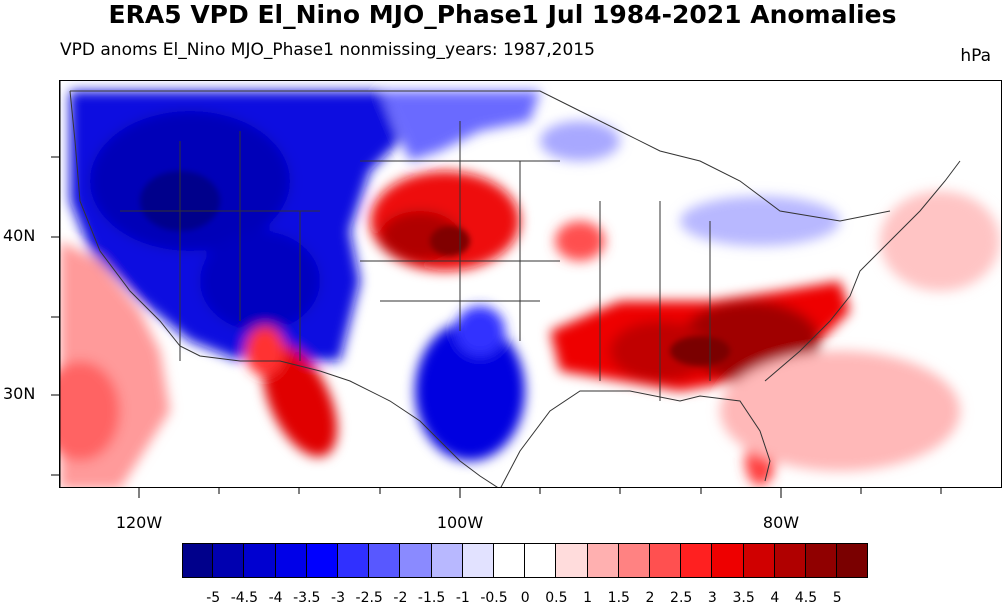 The image size is (1005, 606). I want to click on colorbar-label: -2.5, so click(369, 598).